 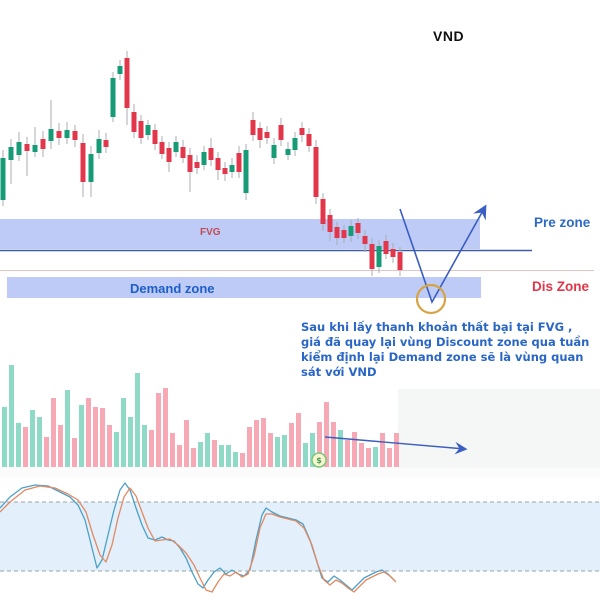 What do you see at coordinates (300, 536) in the screenshot?
I see `oscillator-band` at bounding box center [300, 536].